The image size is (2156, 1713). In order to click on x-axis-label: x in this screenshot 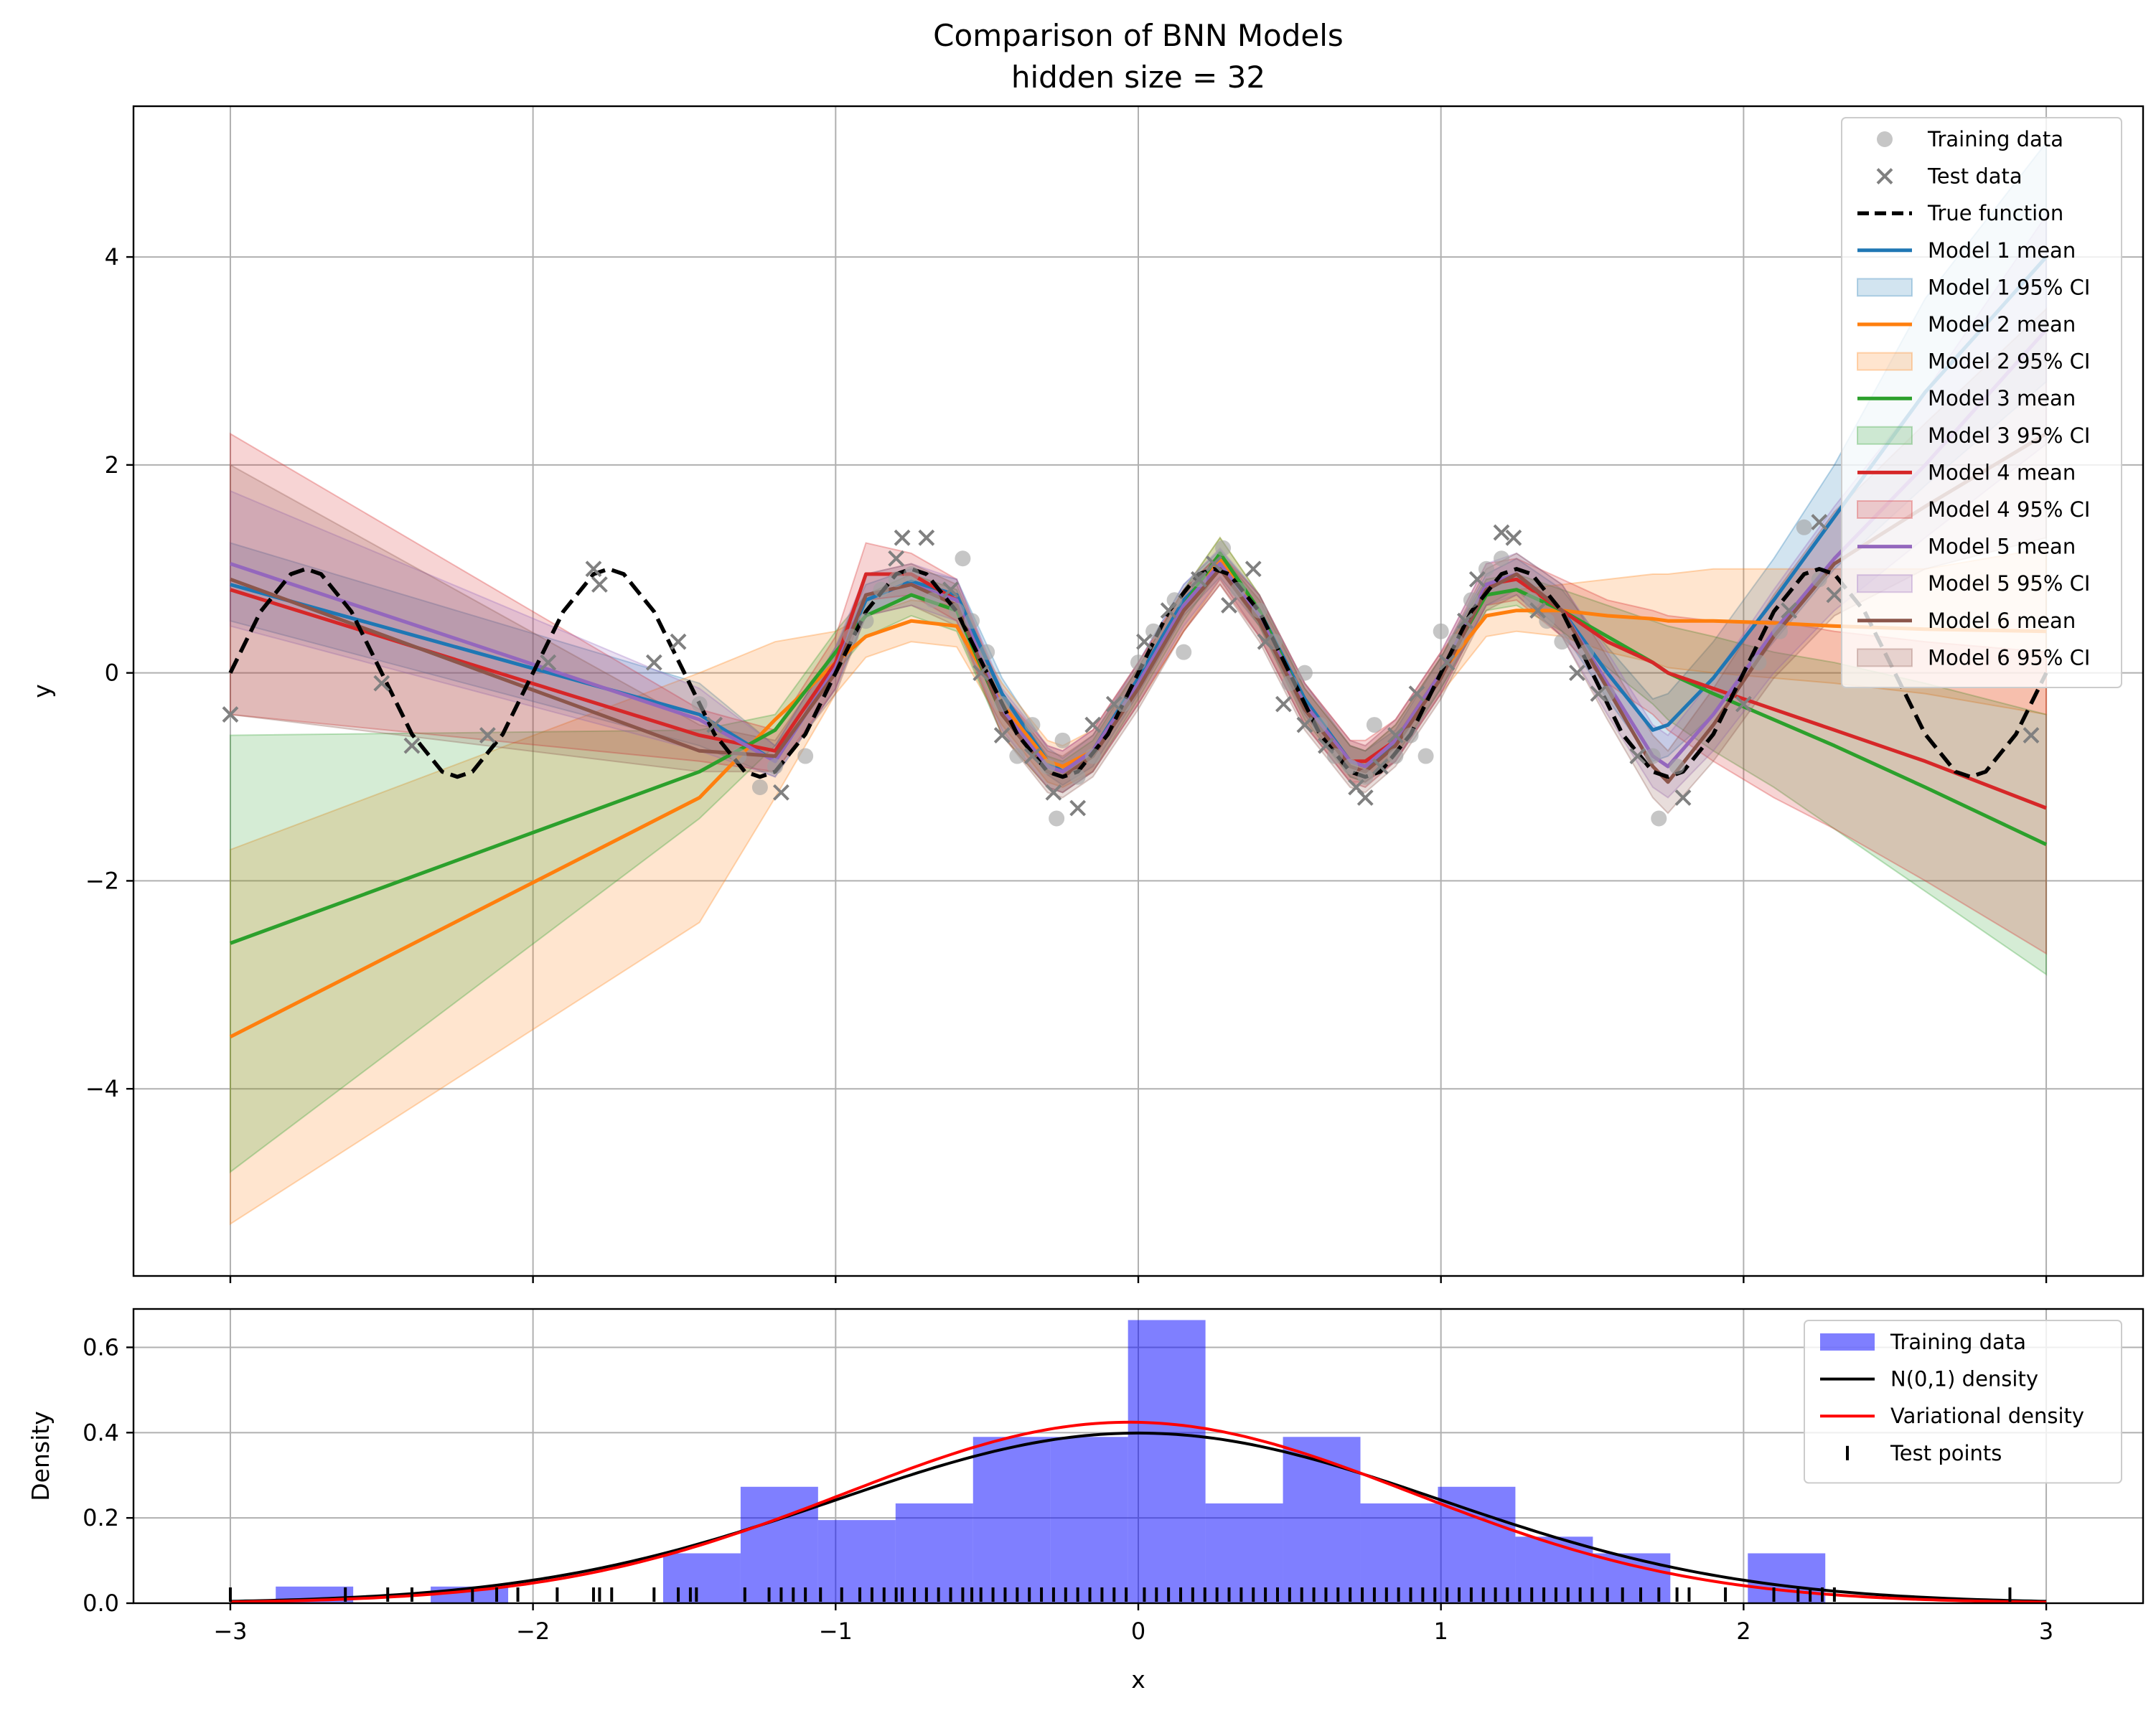, I will do `click(1138, 1680)`.